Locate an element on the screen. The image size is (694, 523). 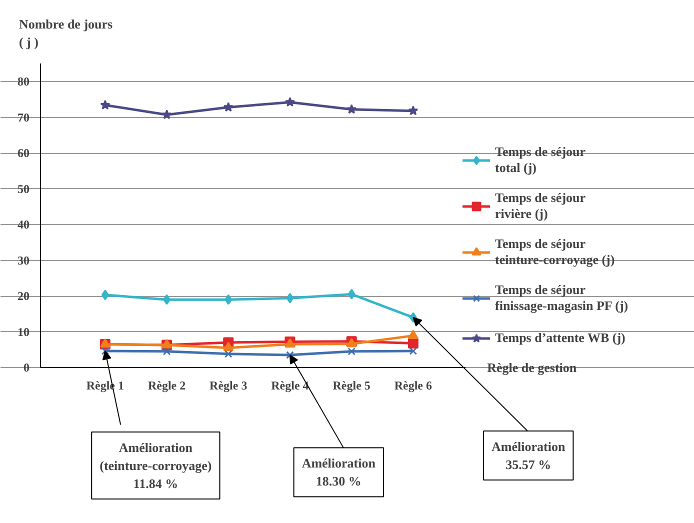
y-axis-title: Nombre de jours ( j ) is located at coordinates (65, 33).